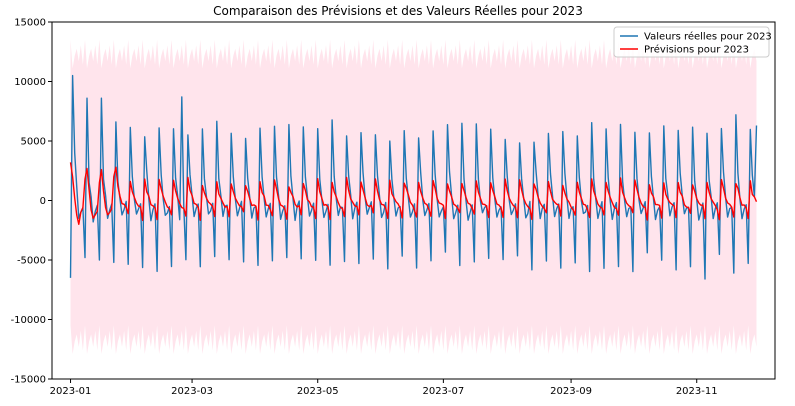  Describe the element at coordinates (443, 391) in the screenshot. I see `x-tick-label: 2023-07` at that location.